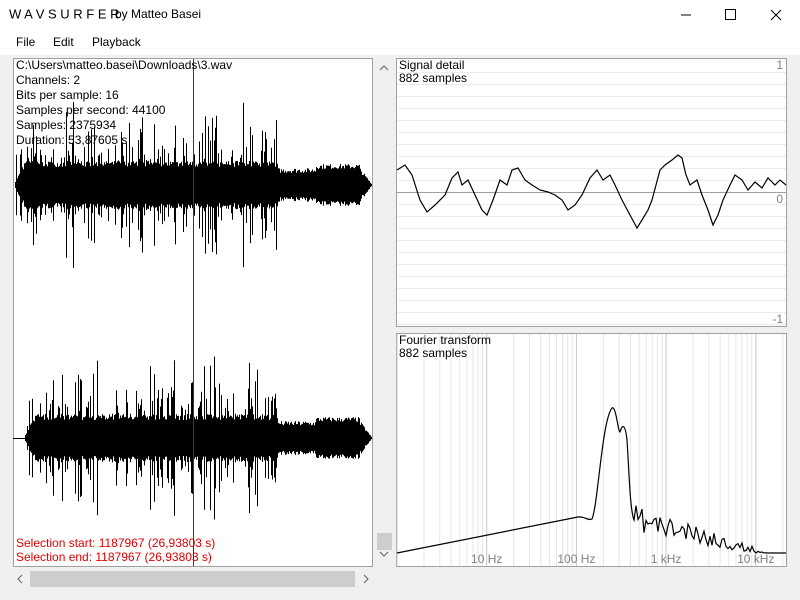  What do you see at coordinates (115, 543) in the screenshot?
I see `selection-start: Selection start: 1187967 (26,93803 s)` at bounding box center [115, 543].